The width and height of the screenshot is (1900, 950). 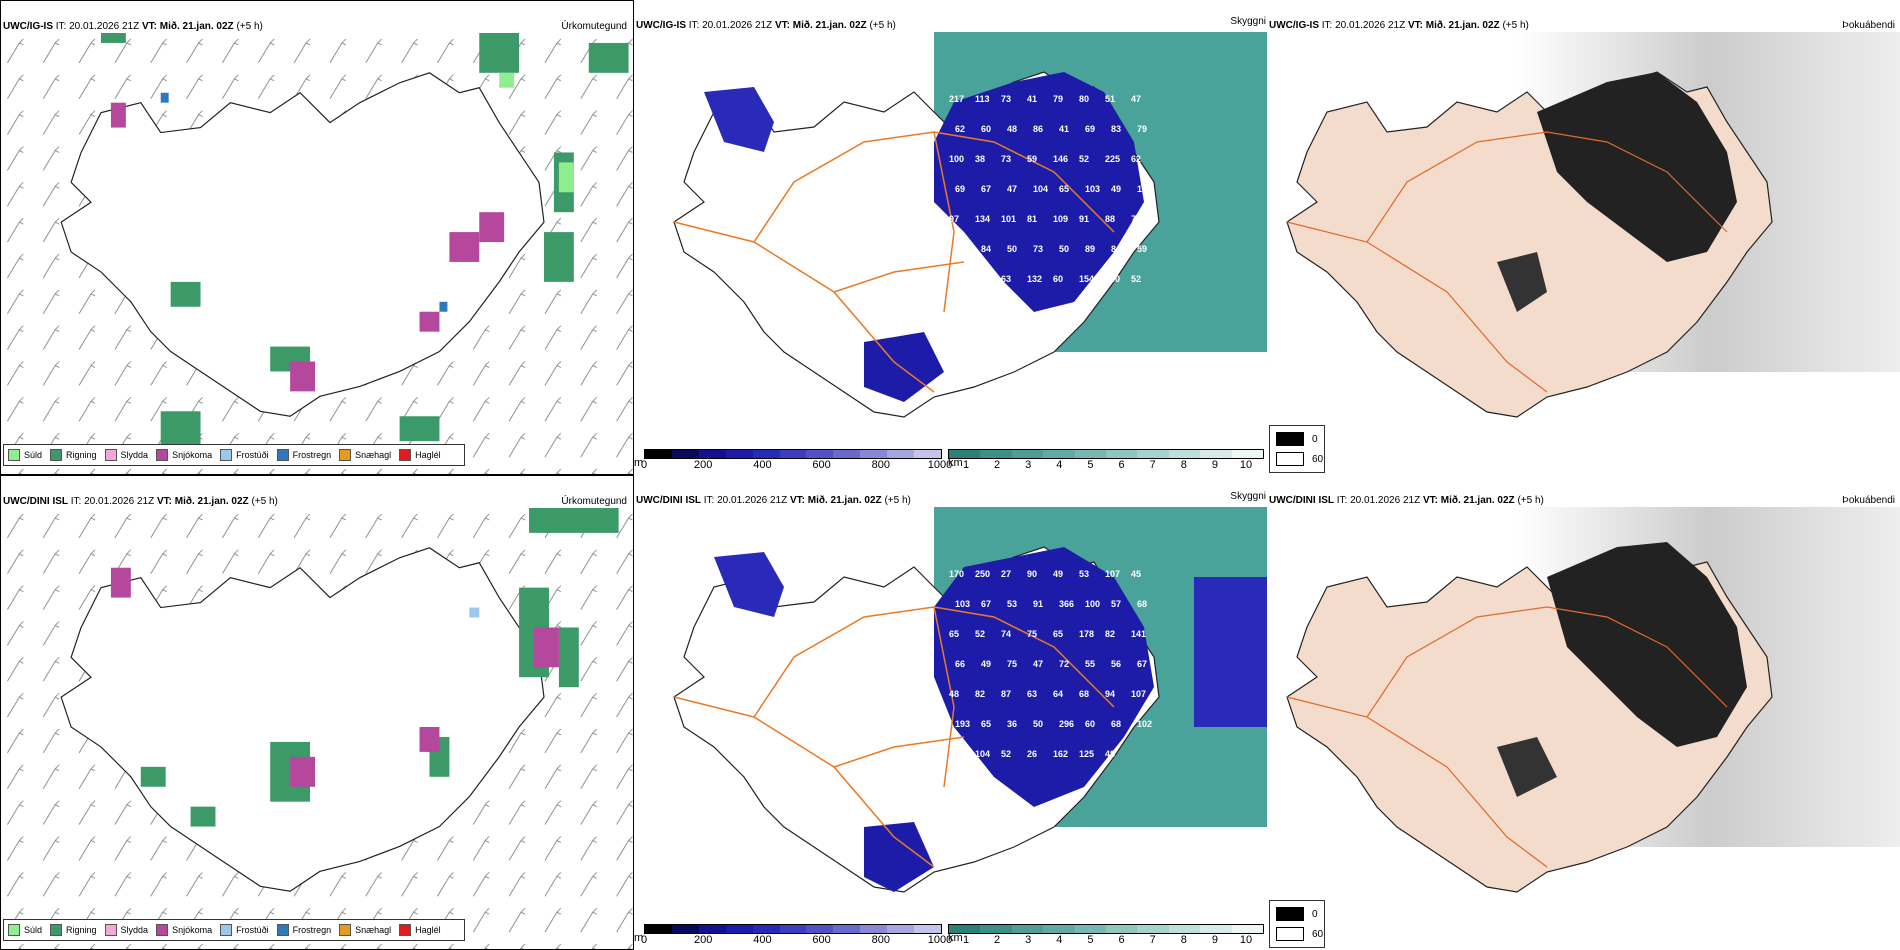 I want to click on legend-item: Slydda, so click(x=126, y=455).